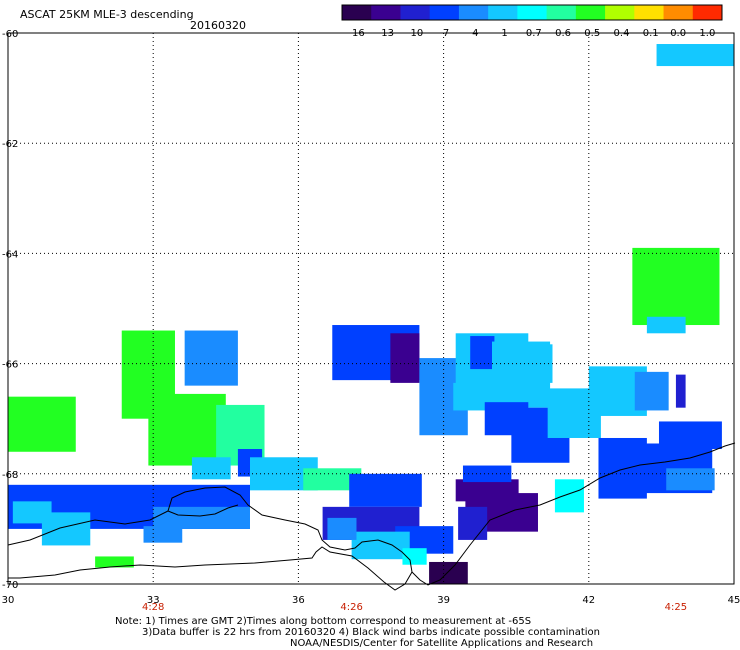 This screenshot has height=650, width=740. What do you see at coordinates (10, 475) in the screenshot?
I see `y-tick-label: -68` at bounding box center [10, 475].